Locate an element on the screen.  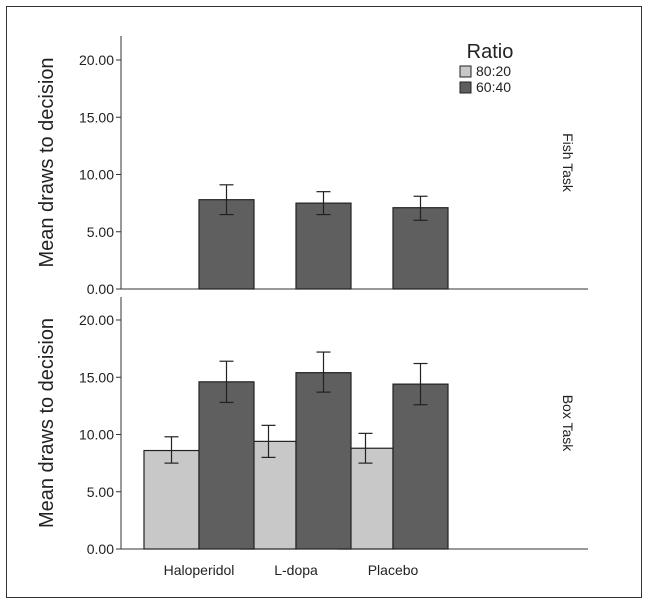
panel-label: Box Task is located at coordinates (568, 424).